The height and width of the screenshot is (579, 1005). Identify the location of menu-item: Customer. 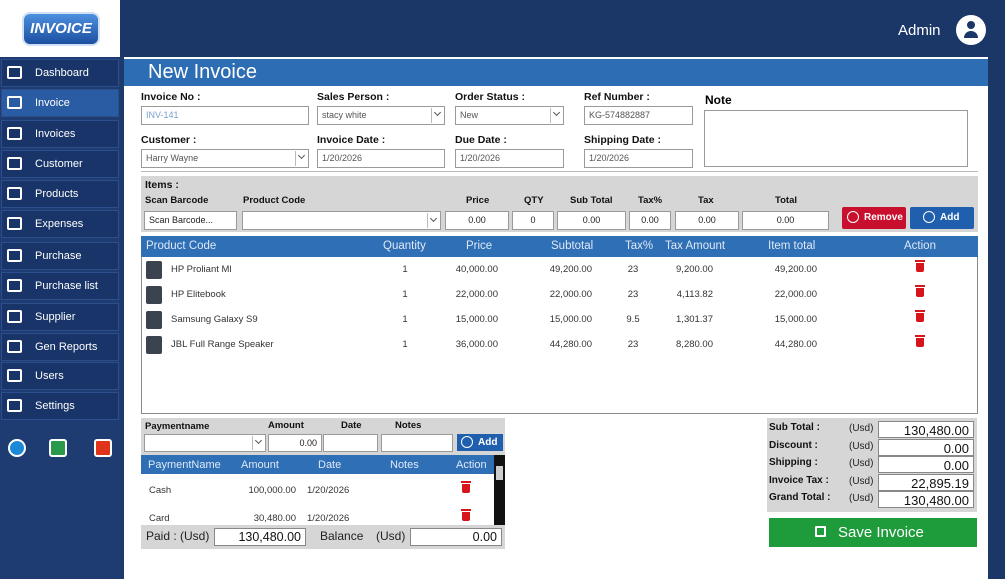
(60, 164).